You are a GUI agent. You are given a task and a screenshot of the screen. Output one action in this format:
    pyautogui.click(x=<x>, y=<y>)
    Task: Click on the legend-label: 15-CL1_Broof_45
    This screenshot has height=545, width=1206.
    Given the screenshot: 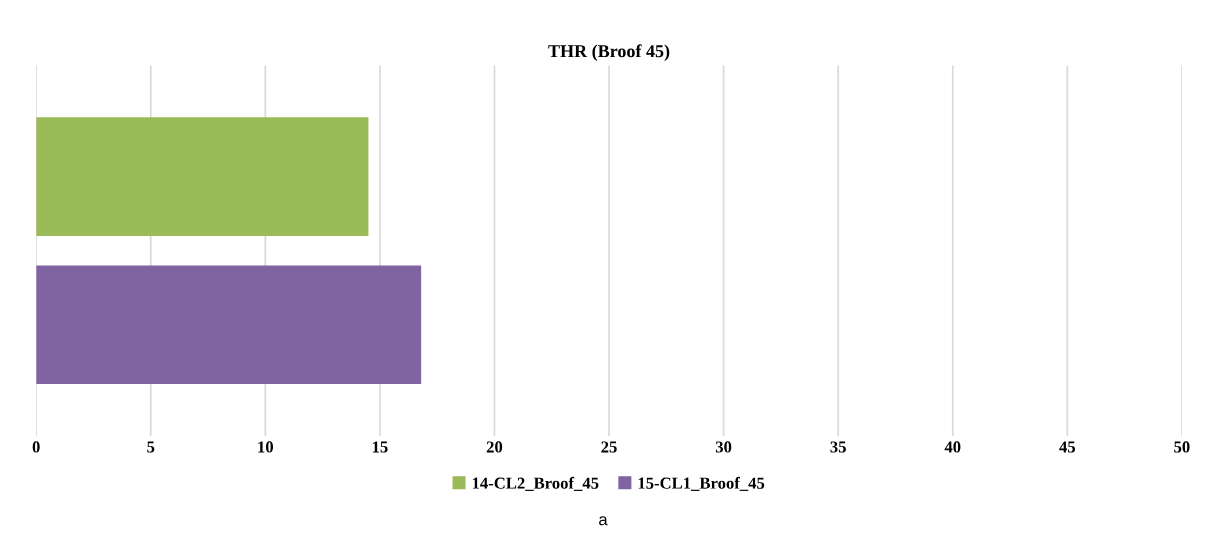 What is the action you would take?
    pyautogui.click(x=701, y=483)
    